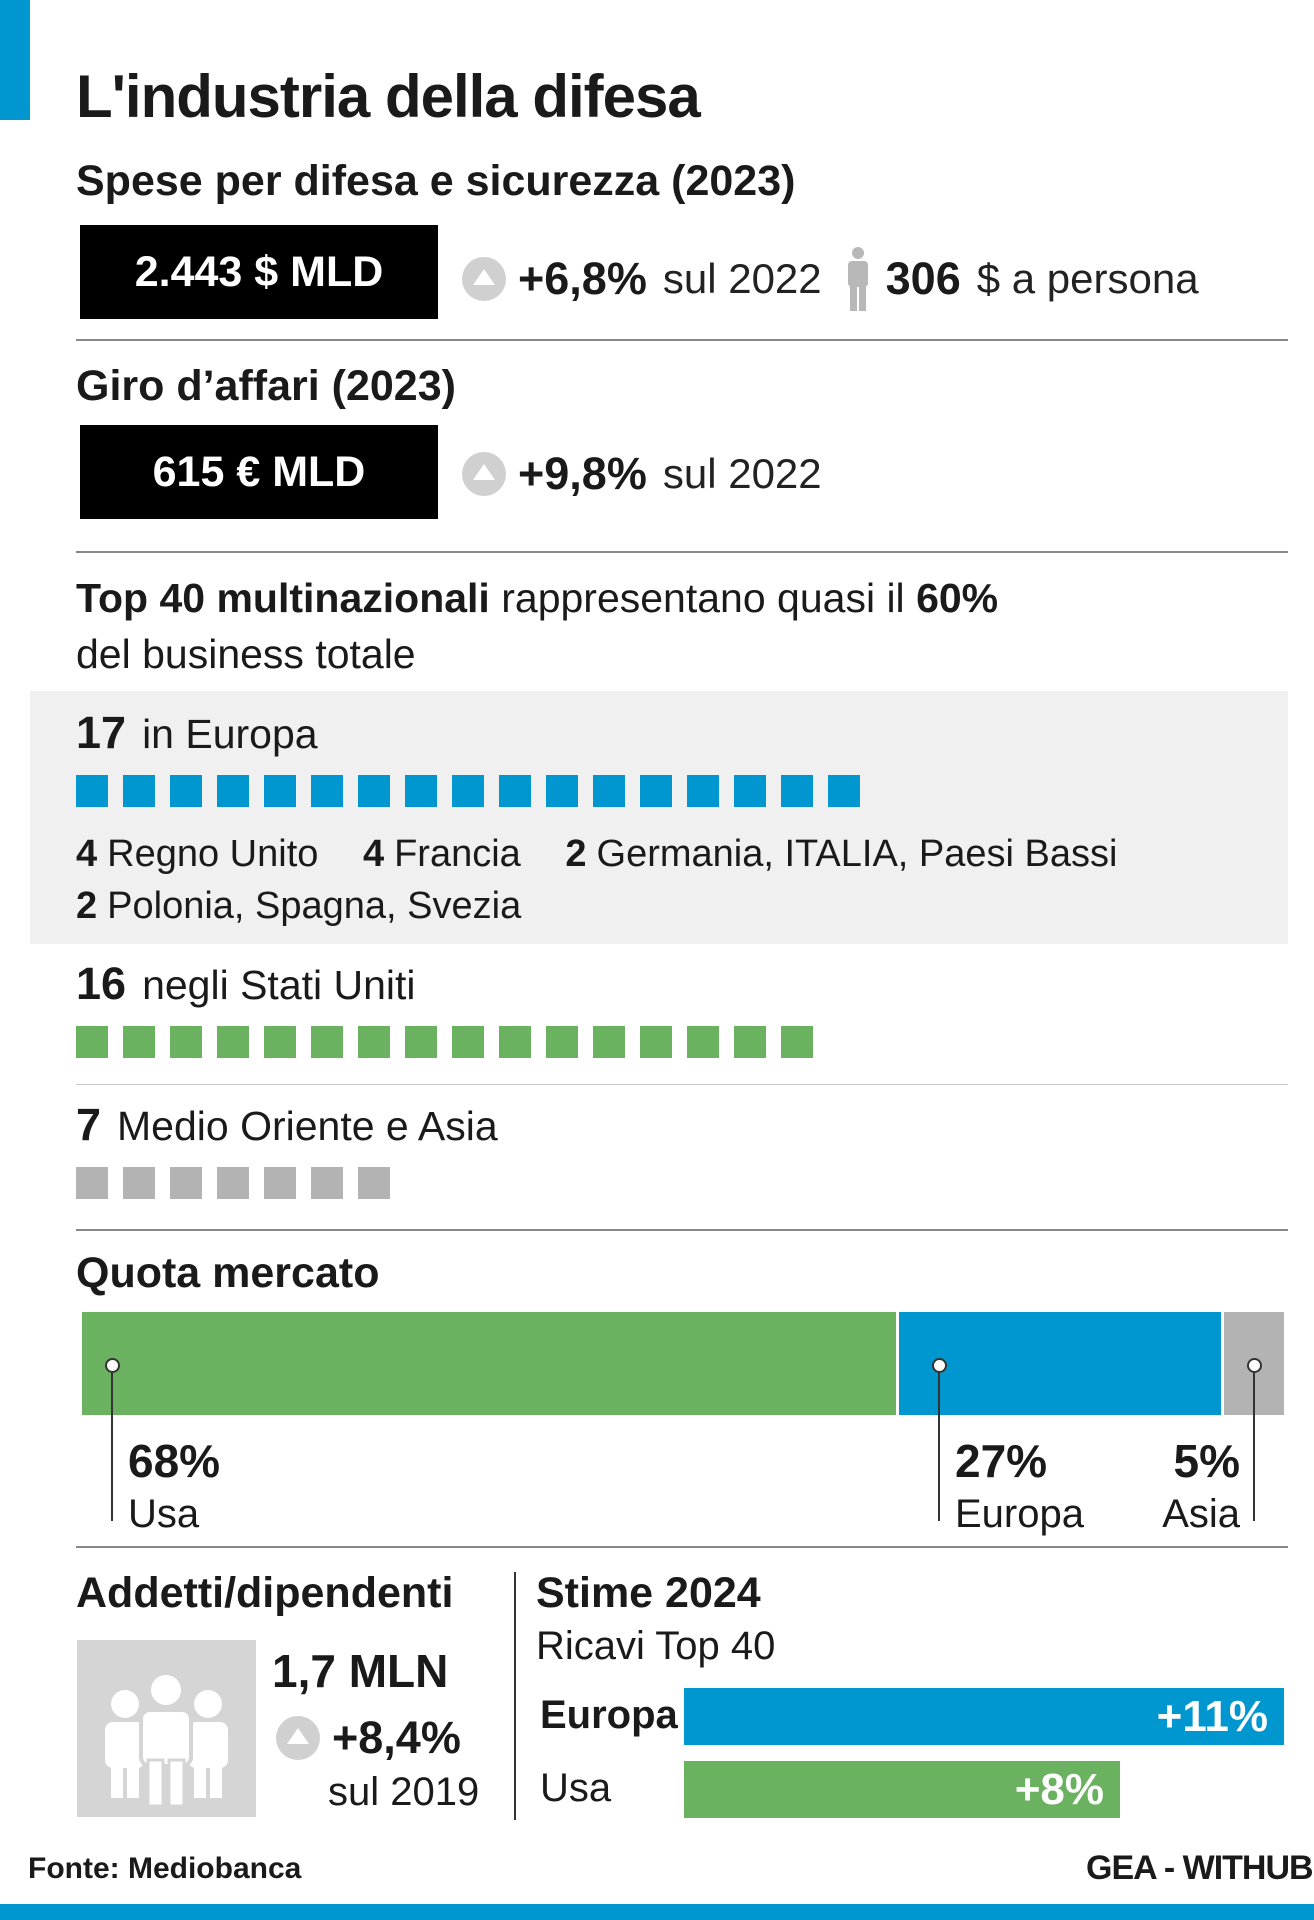  What do you see at coordinates (742, 278) in the screenshot?
I see `spese-change-ref: sul 2022` at bounding box center [742, 278].